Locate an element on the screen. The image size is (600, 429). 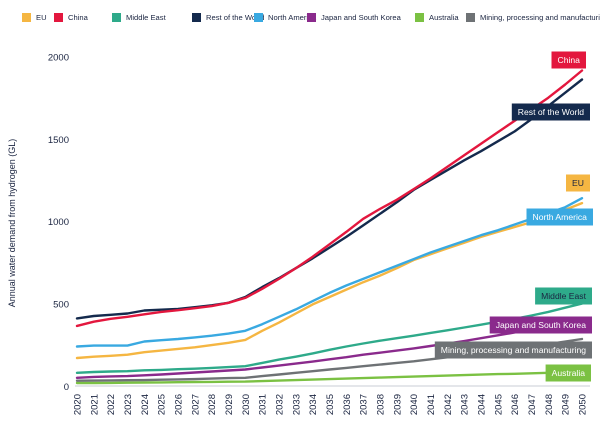
legend-item-japan-and-south-korea: Japan and South Korea is located at coordinates (354, 17).